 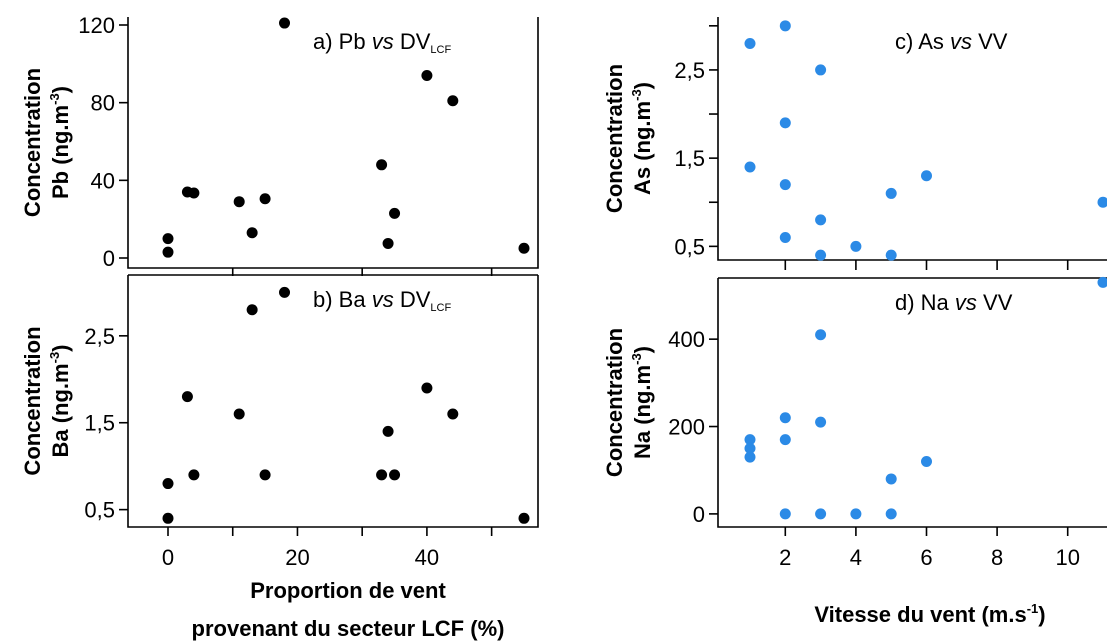 What do you see at coordinates (427, 557) in the screenshot?
I see `panel-b-xtick-label: 40` at bounding box center [427, 557].